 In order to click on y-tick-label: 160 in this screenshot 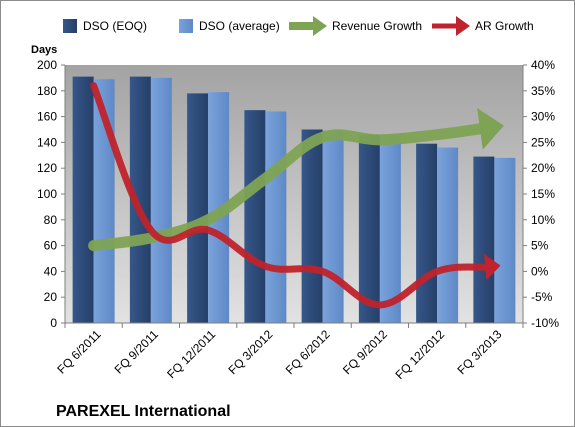, I will do `click(47, 117)`.